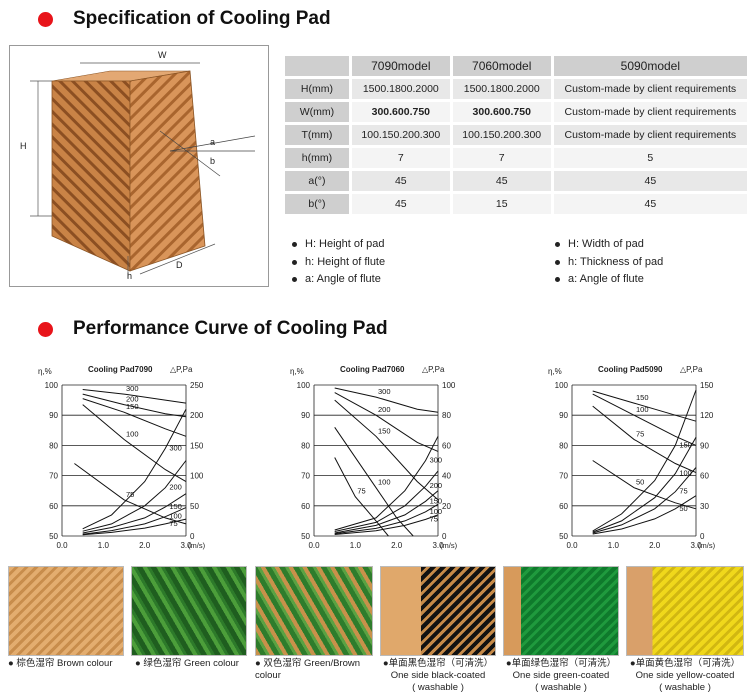 The height and width of the screenshot is (700, 750). Describe the element at coordinates (53, 415) in the screenshot. I see `y-tick-label: 90` at that location.